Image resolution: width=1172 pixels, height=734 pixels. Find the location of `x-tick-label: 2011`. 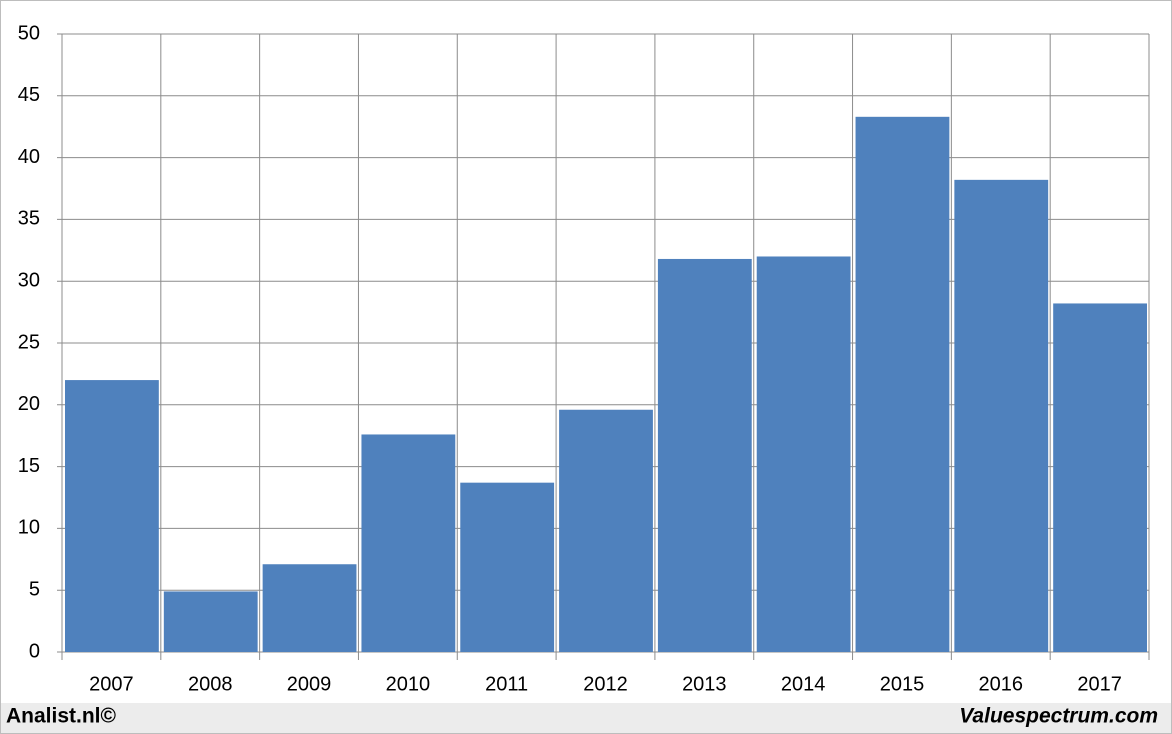

x-tick-label: 2011 is located at coordinates (506, 684).